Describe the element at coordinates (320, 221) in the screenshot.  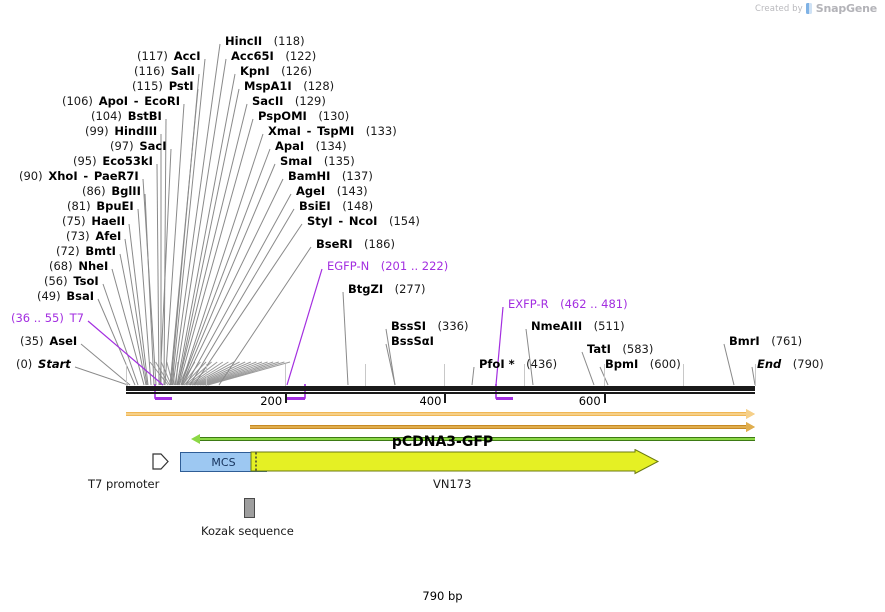
I see `enzyme-name: StyI` at that location.